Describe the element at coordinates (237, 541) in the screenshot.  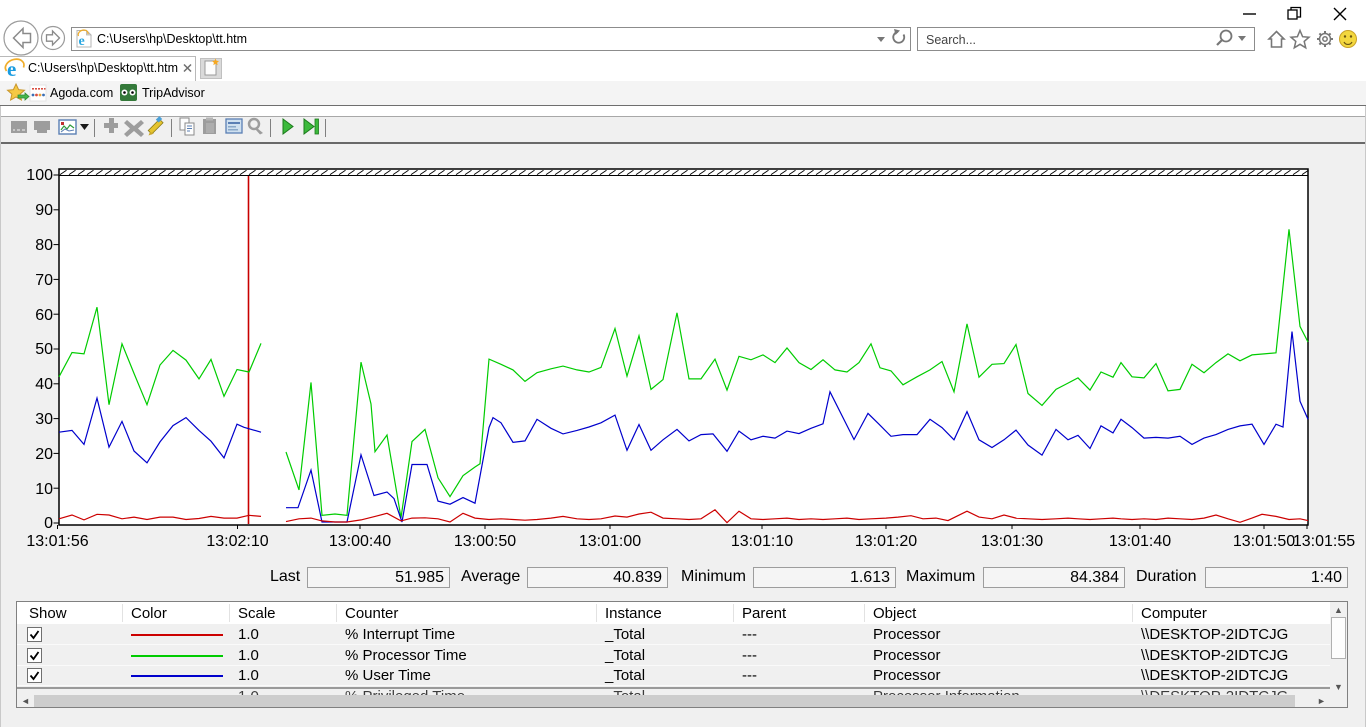
I see `svg-text: 13:02:10` at that location.